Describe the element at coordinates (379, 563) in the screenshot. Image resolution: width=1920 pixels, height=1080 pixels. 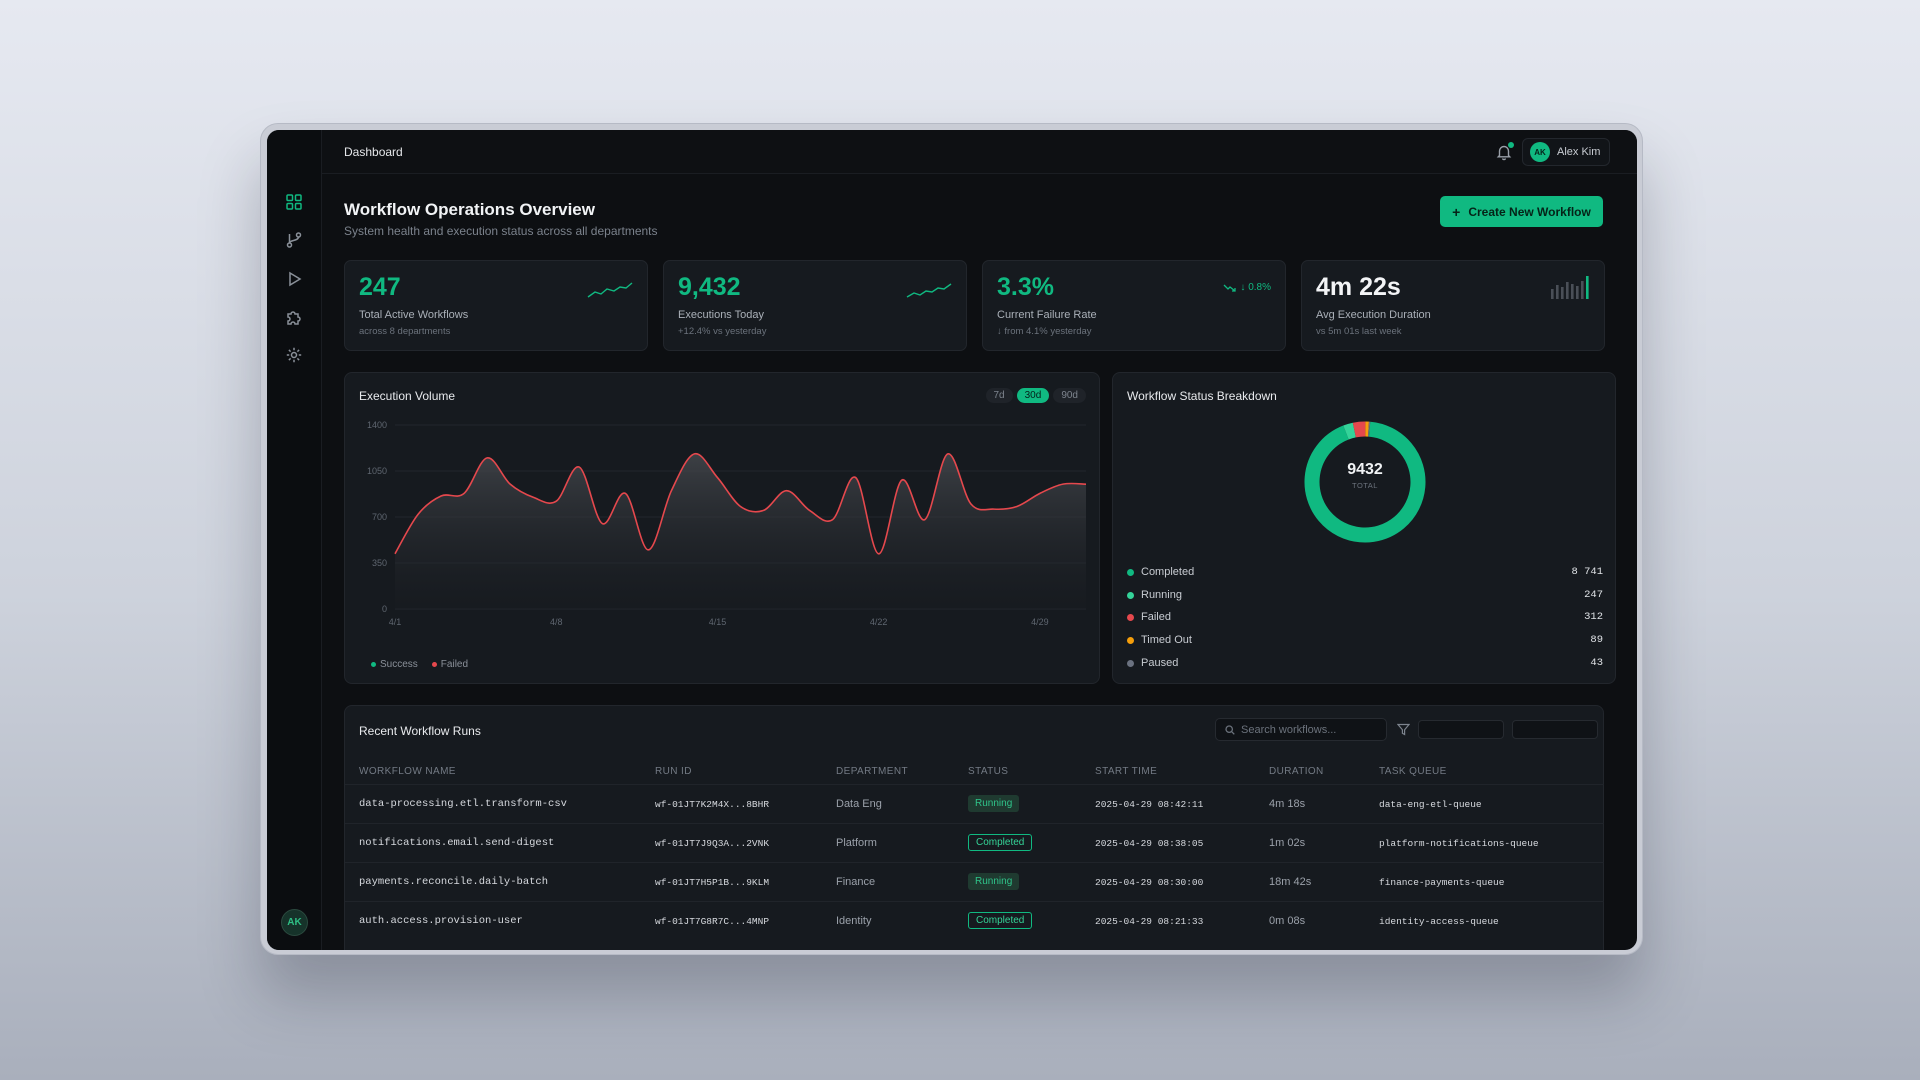
I see `y-tick-label: 350` at that location.